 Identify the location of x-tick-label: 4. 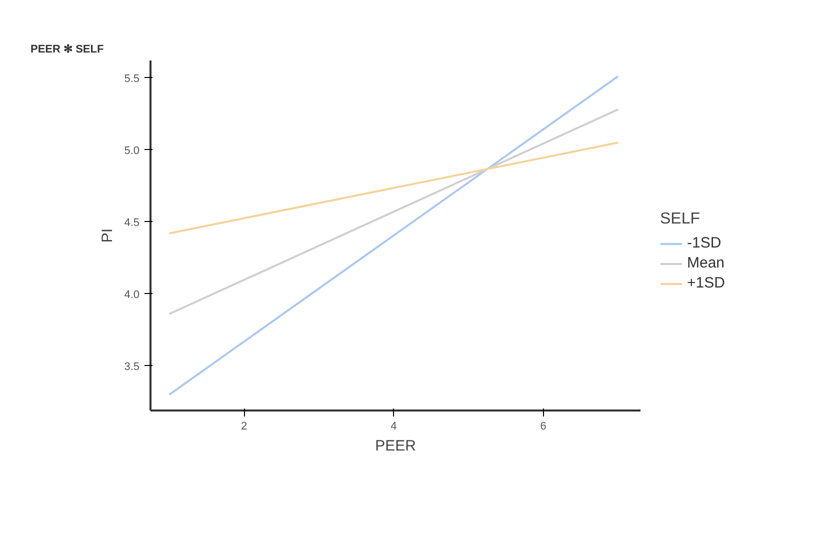
(393, 426).